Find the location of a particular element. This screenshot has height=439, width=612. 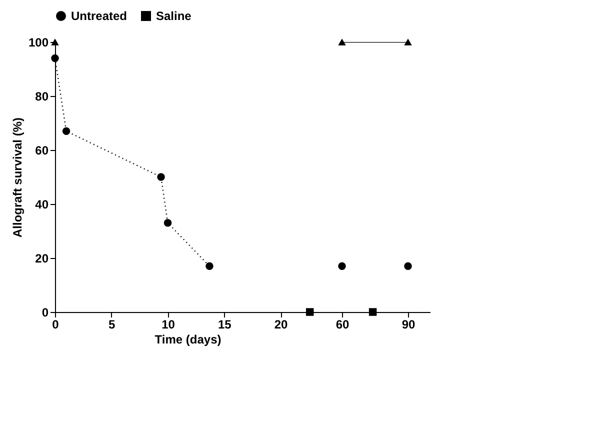

x-tick-label: 10 is located at coordinates (169, 325).